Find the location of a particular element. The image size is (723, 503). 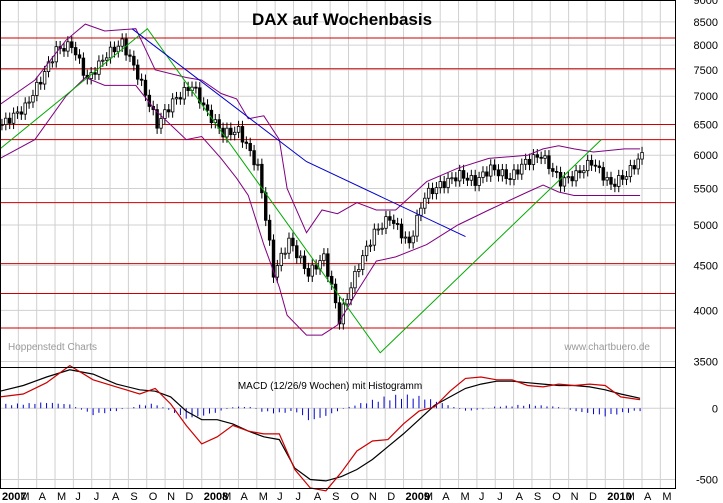

watermark-right: www.chartbuero.de is located at coordinates (606, 347).